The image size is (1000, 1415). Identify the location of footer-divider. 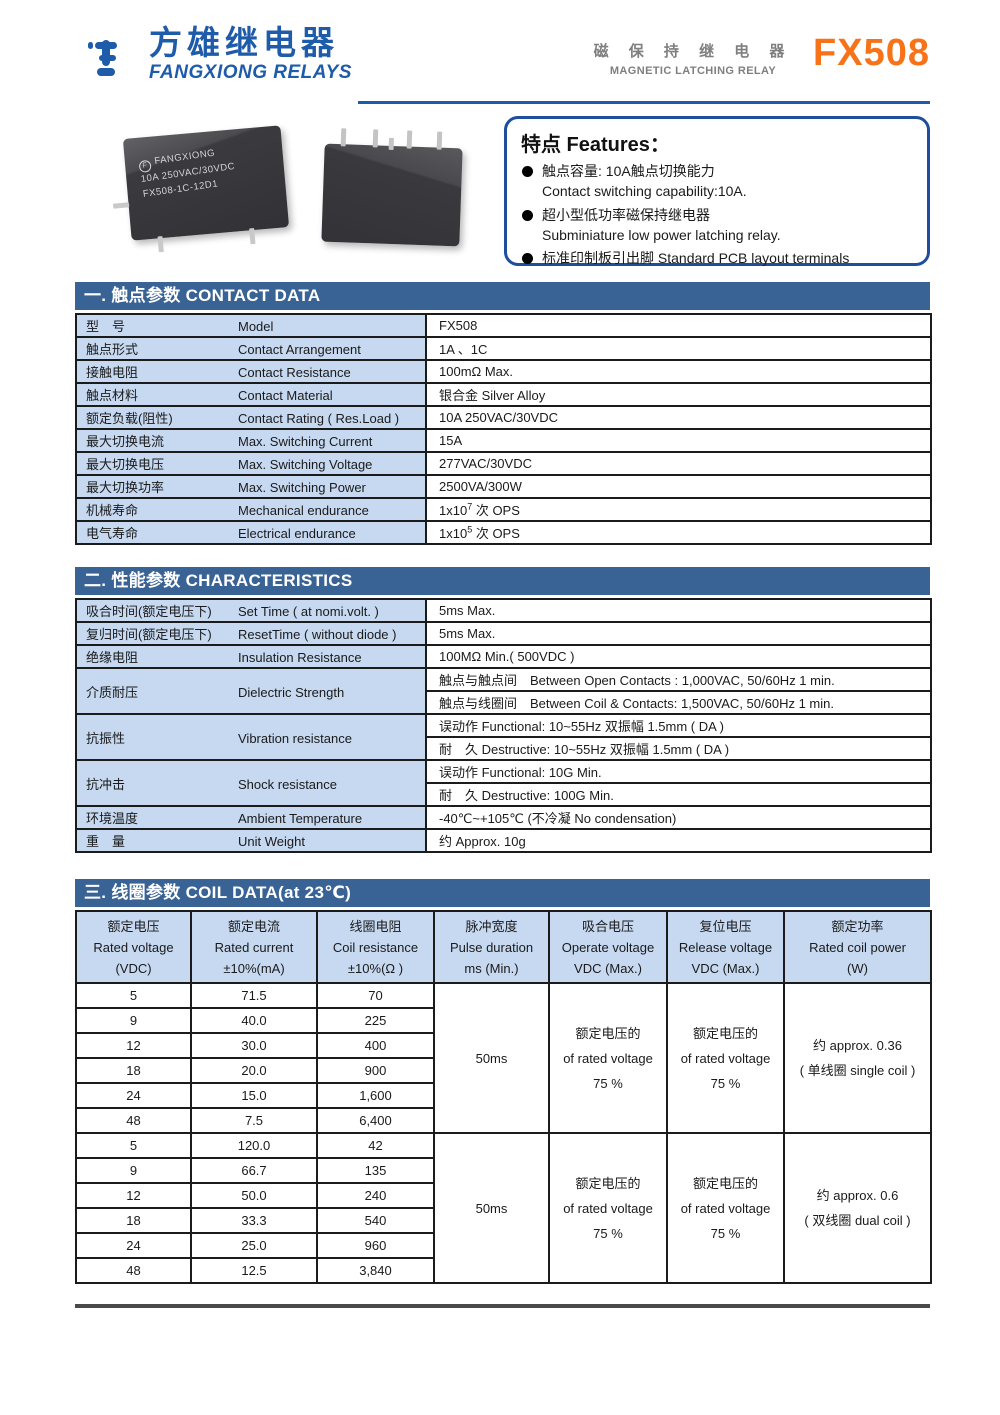
(502, 1306).